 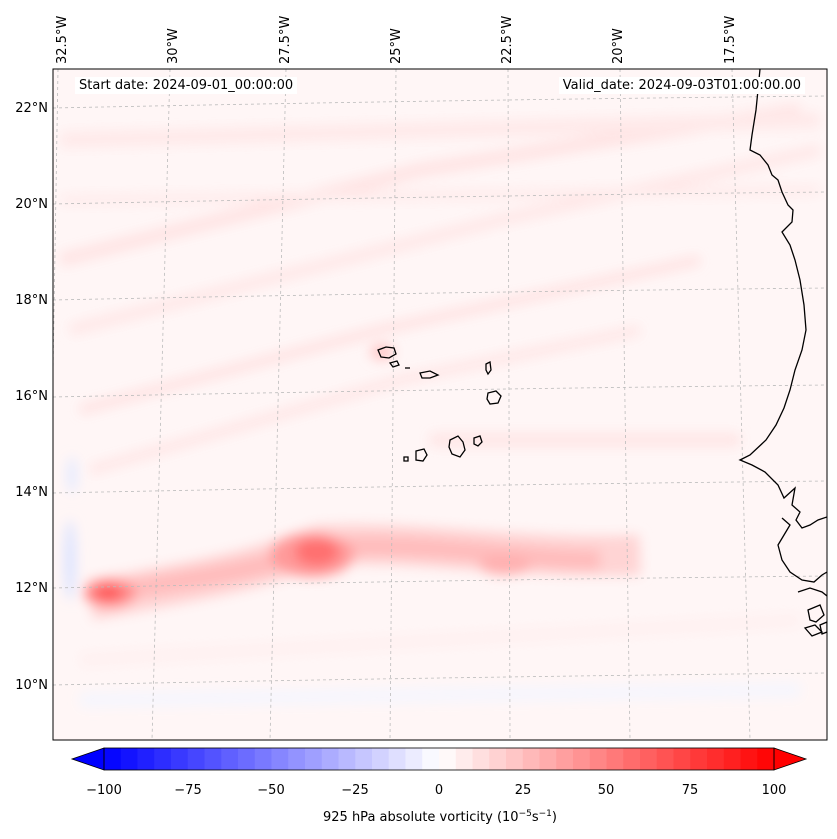 I want to click on colorbar-tick-label: −25, so click(x=354, y=790).